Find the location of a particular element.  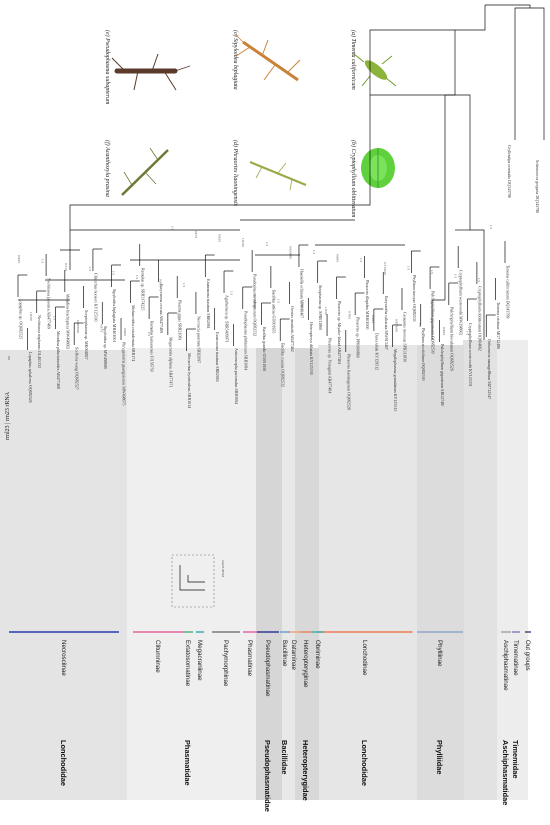

insect-phraortes-image is located at coordinates (278, 175).